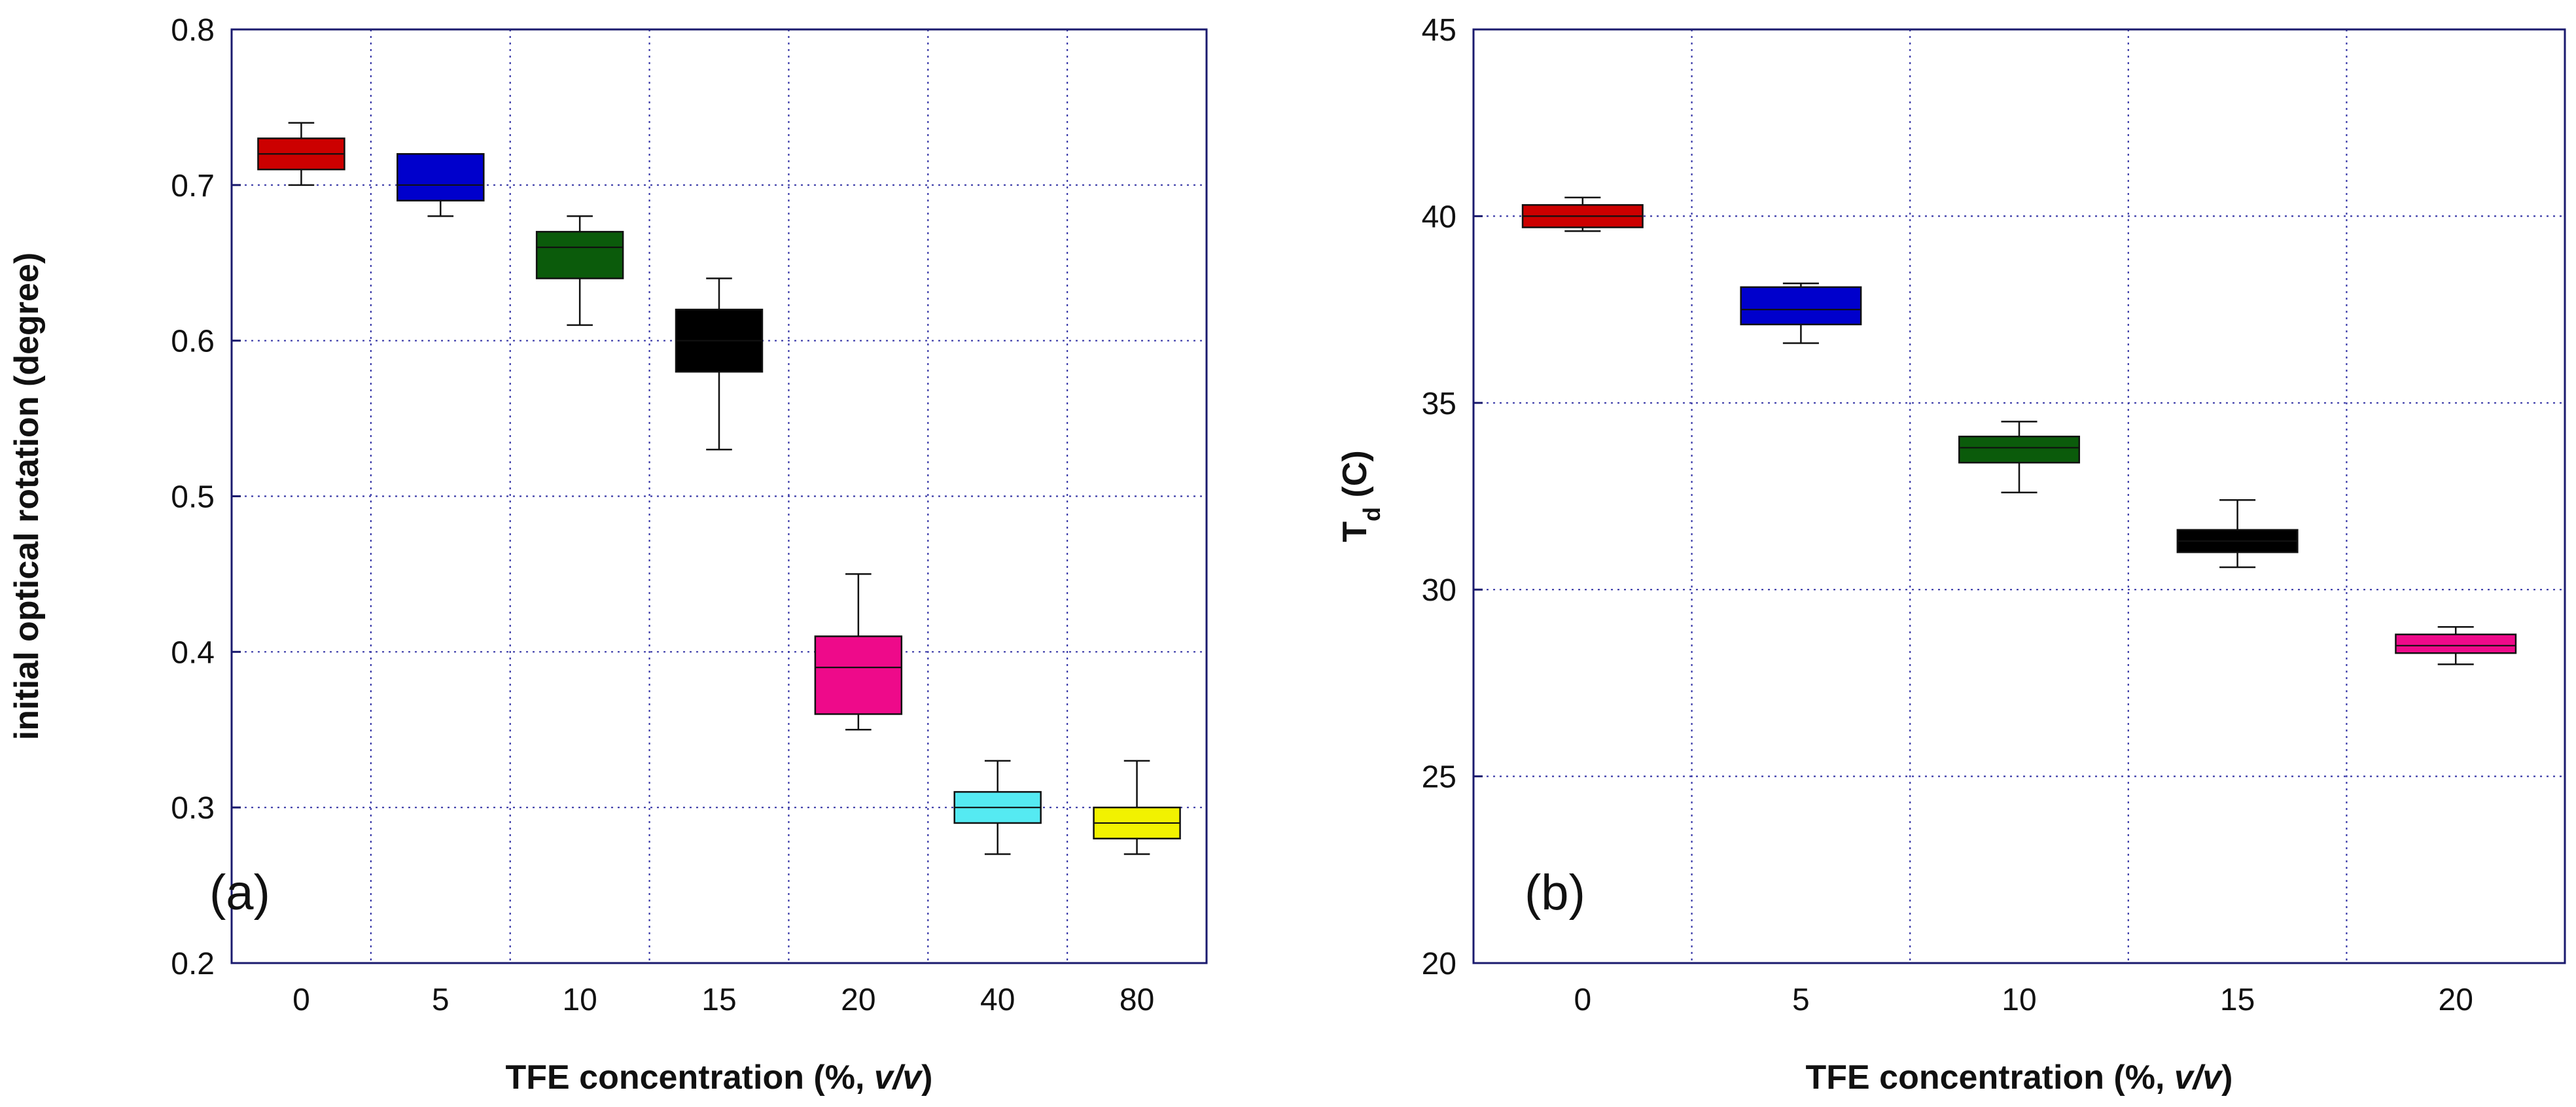 This screenshot has width=2576, height=1107. What do you see at coordinates (193, 964) in the screenshot?
I see `panel-a-y-tick-label: 0.2` at bounding box center [193, 964].